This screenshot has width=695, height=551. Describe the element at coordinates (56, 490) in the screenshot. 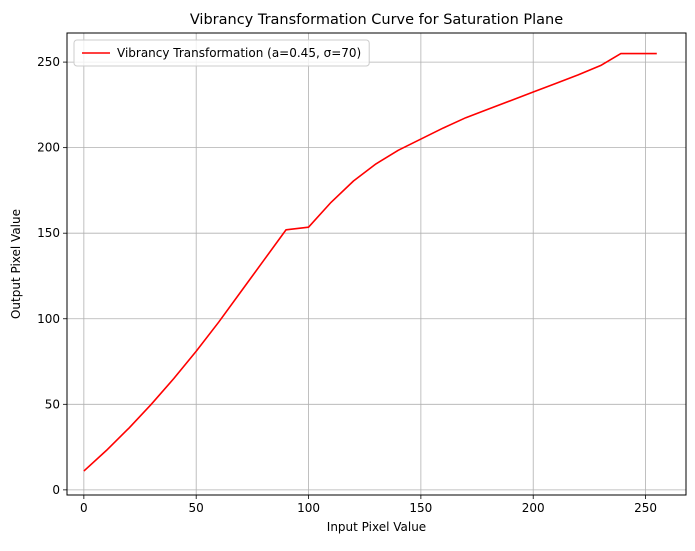

I see `y-tick-label: 0` at that location.